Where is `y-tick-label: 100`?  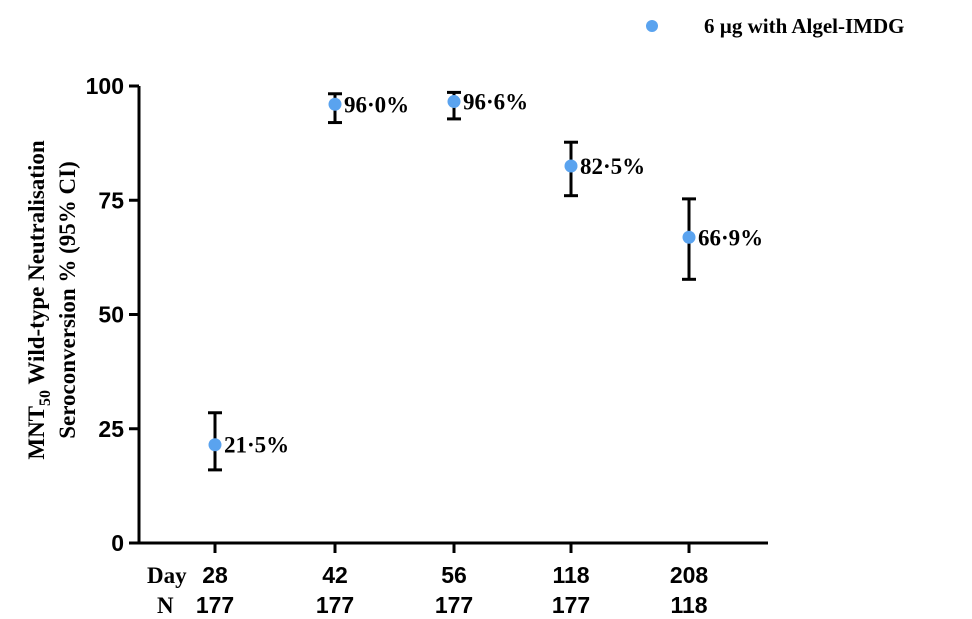 y-tick-label: 100 is located at coordinates (105, 86).